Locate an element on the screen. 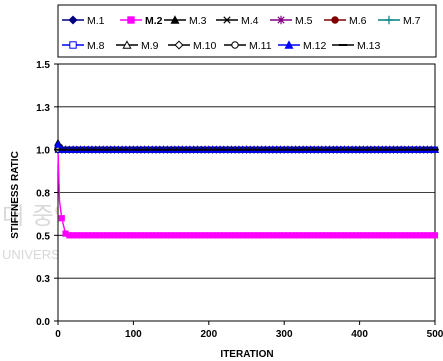 The width and height of the screenshot is (443, 361). x-tick-label: 200 is located at coordinates (208, 334).